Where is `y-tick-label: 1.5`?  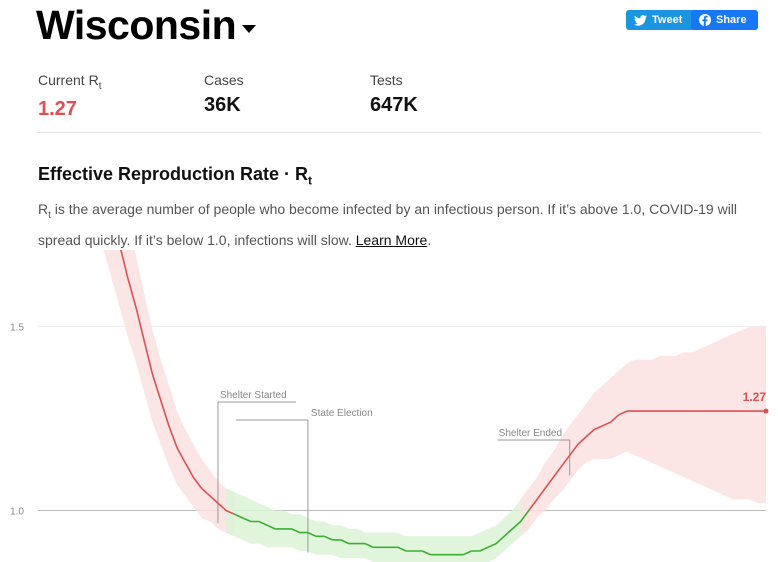 y-tick-label: 1.5 is located at coordinates (17, 328).